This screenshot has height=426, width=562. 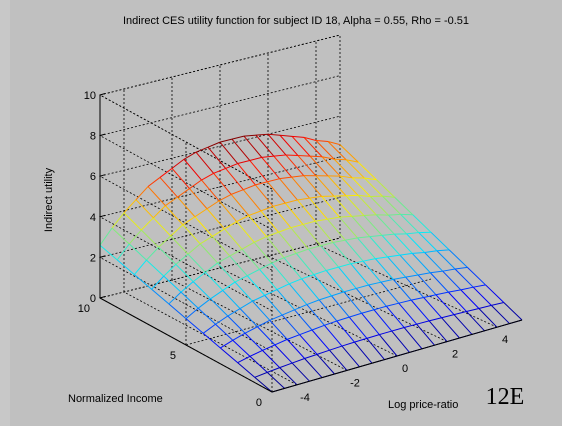 I want to click on x-tick-label: -4, so click(x=305, y=398).